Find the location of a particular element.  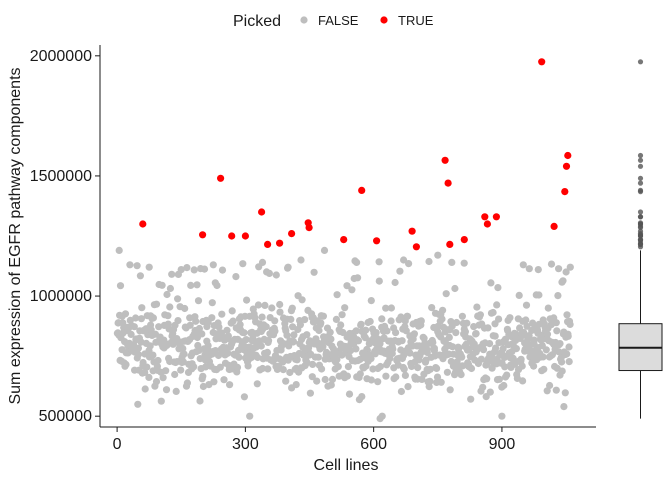

y-ticks: 500000 1000000 1500000 2000000 is located at coordinates (65, 236).